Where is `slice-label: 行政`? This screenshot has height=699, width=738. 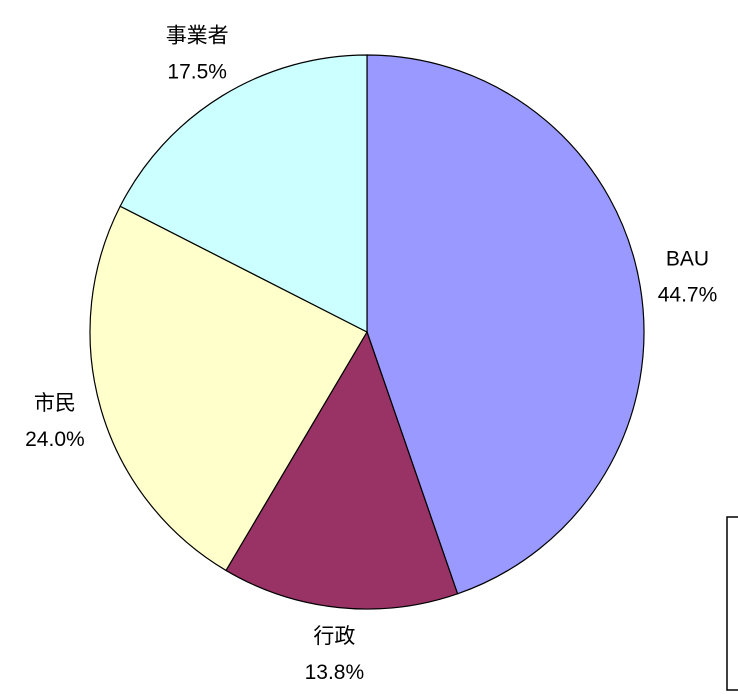
slice-label: 行政 is located at coordinates (334, 636).